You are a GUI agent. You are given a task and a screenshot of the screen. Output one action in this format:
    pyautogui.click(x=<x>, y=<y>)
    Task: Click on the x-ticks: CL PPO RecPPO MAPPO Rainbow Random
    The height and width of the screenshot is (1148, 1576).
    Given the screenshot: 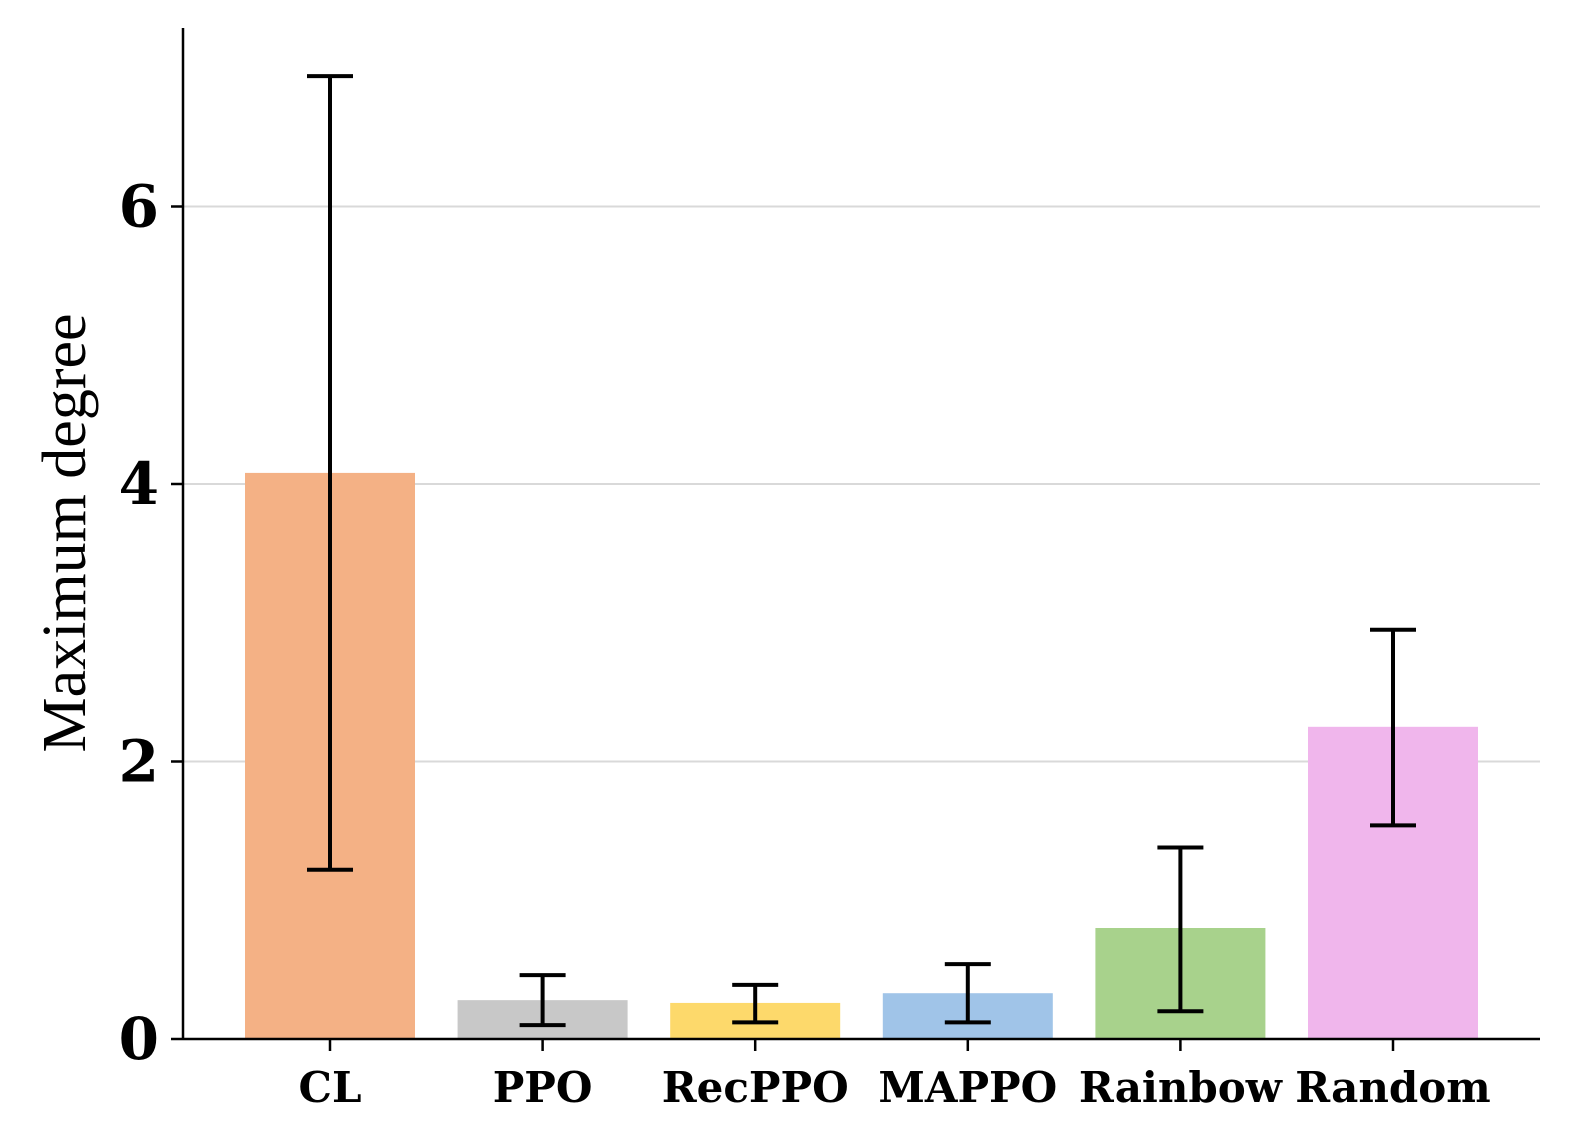 What is the action you would take?
    pyautogui.click(x=895, y=1075)
    